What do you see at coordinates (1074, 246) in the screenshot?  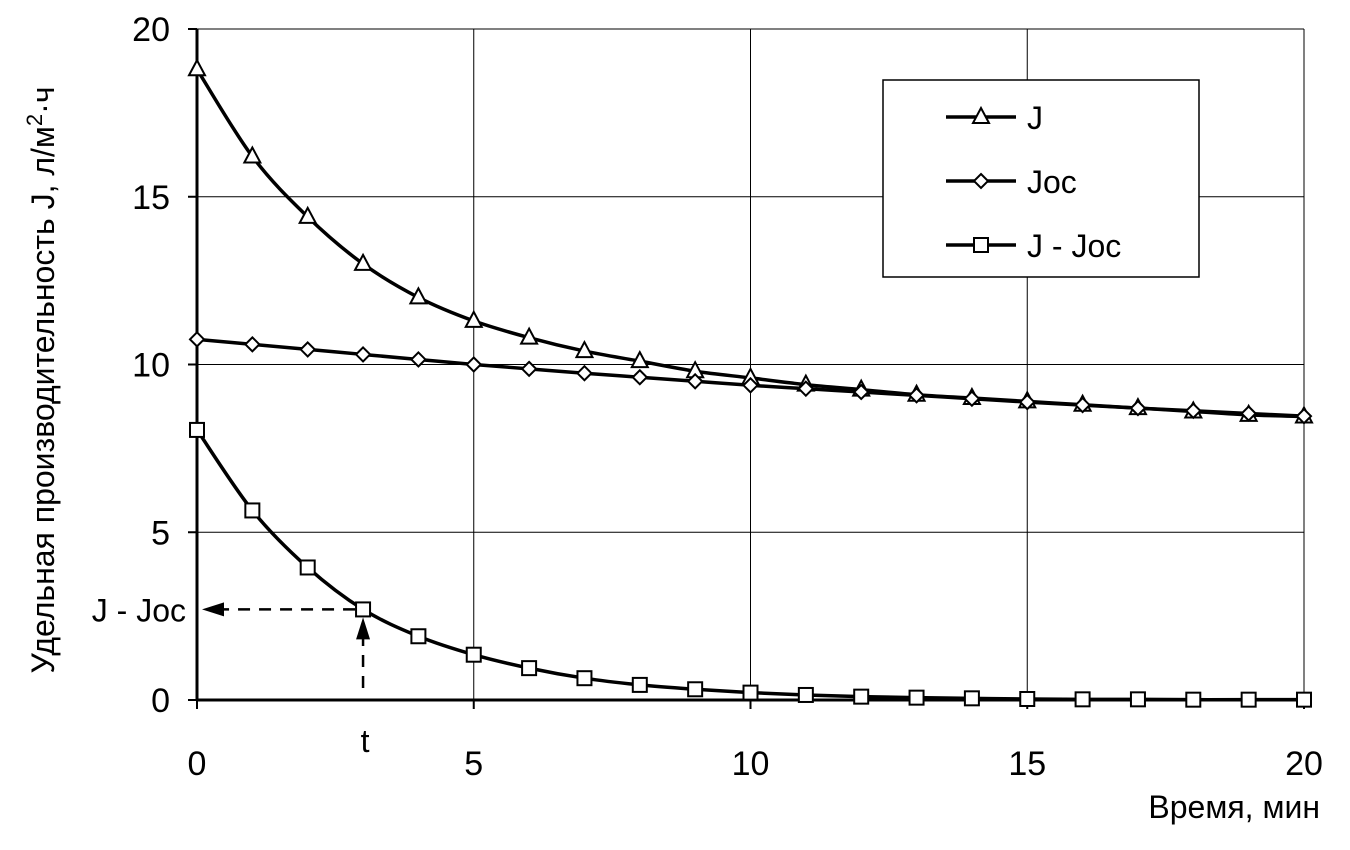 I see `legend-label: J - Joc` at bounding box center [1074, 246].